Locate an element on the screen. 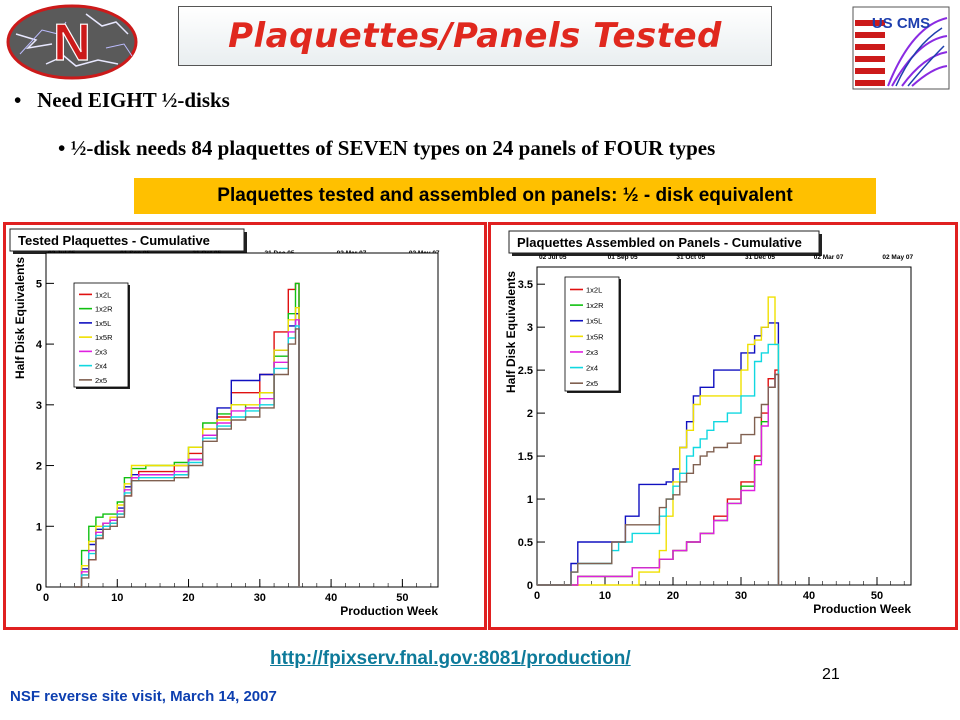 The image size is (960, 720). nebraska-logo: N is located at coordinates (74, 42).